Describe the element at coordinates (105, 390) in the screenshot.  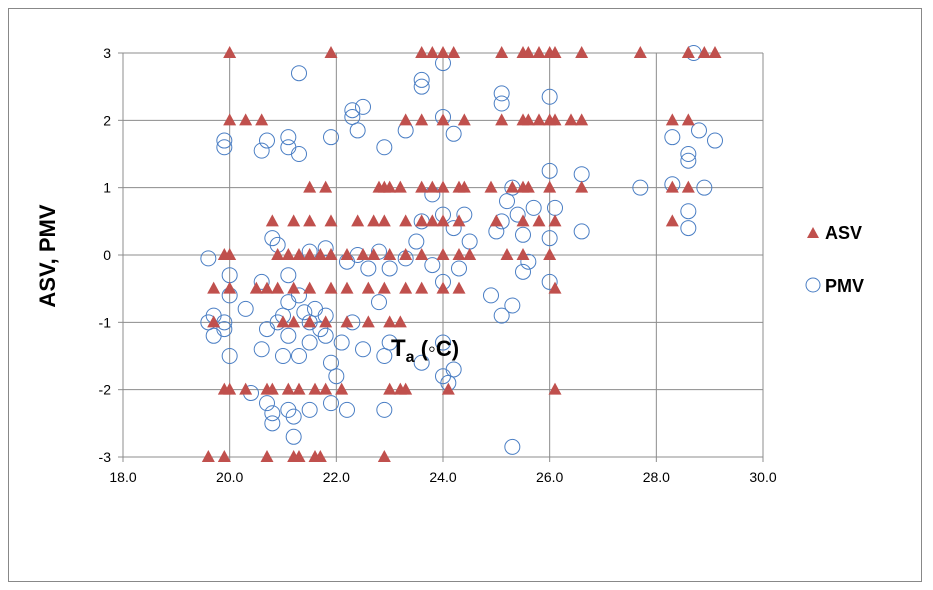
I see `y-tick-label: -2` at that location.